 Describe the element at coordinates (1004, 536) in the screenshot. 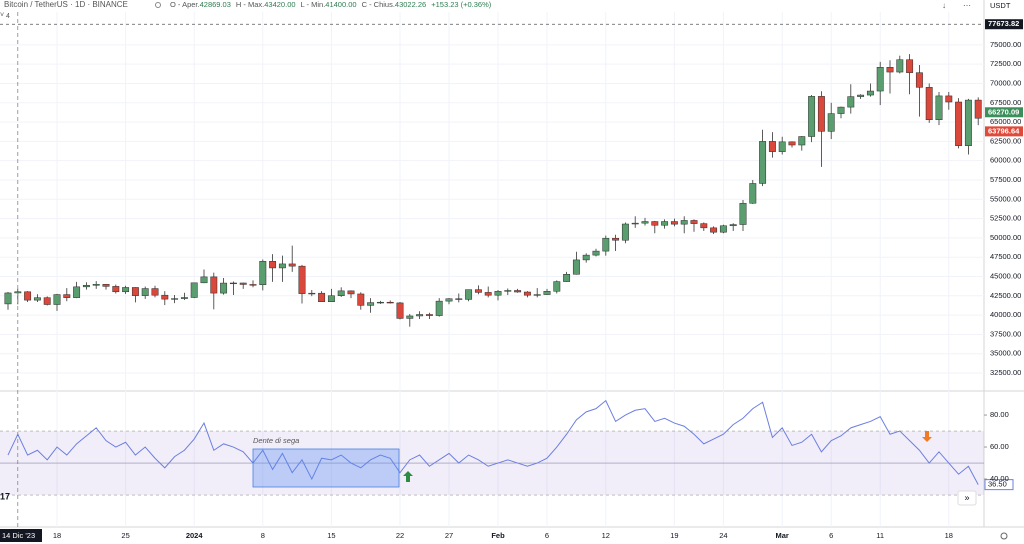

I see `settings-icon` at that location.